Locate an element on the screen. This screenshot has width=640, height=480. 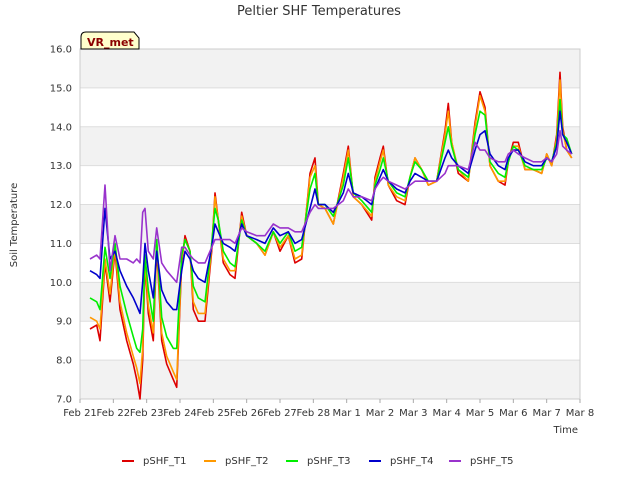
y-axis-ticks: 7.0 8.0 9.0 10.0 11.0 12.0 13.0 14.0 15.0 16.0 is located at coordinates (61, 225).